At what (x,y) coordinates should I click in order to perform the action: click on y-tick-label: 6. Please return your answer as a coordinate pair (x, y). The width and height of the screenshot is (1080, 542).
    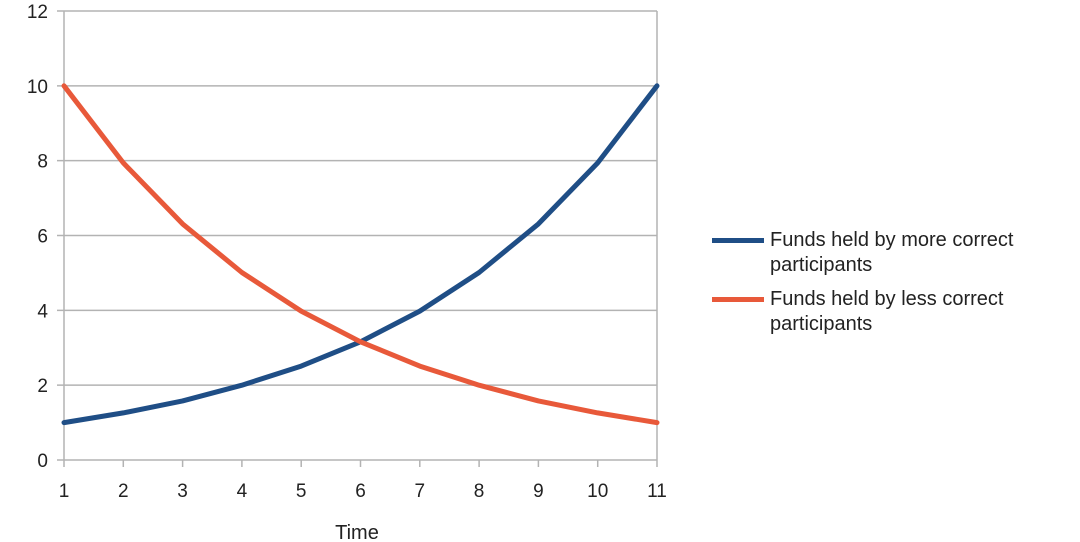
    Looking at the image, I should click on (42, 237).